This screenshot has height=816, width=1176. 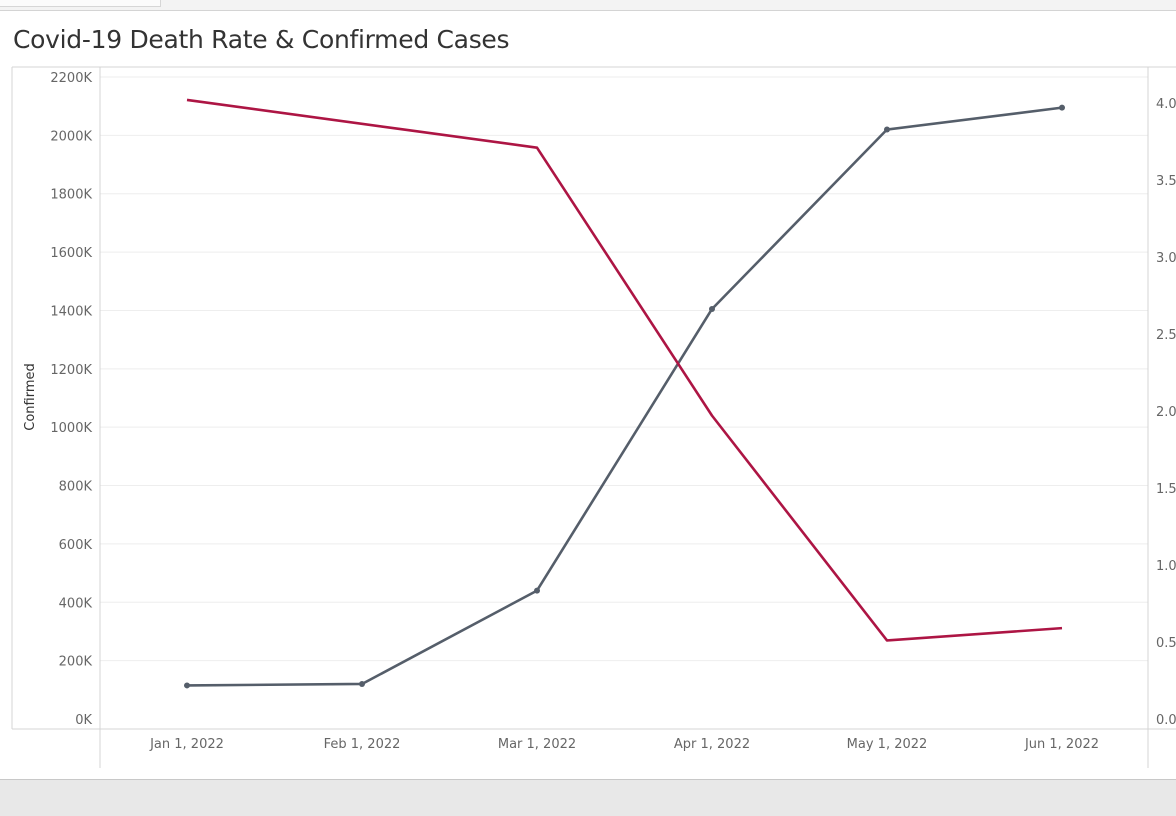 What do you see at coordinates (186, 744) in the screenshot?
I see `x-tick-label: Jan 1, 2022` at bounding box center [186, 744].